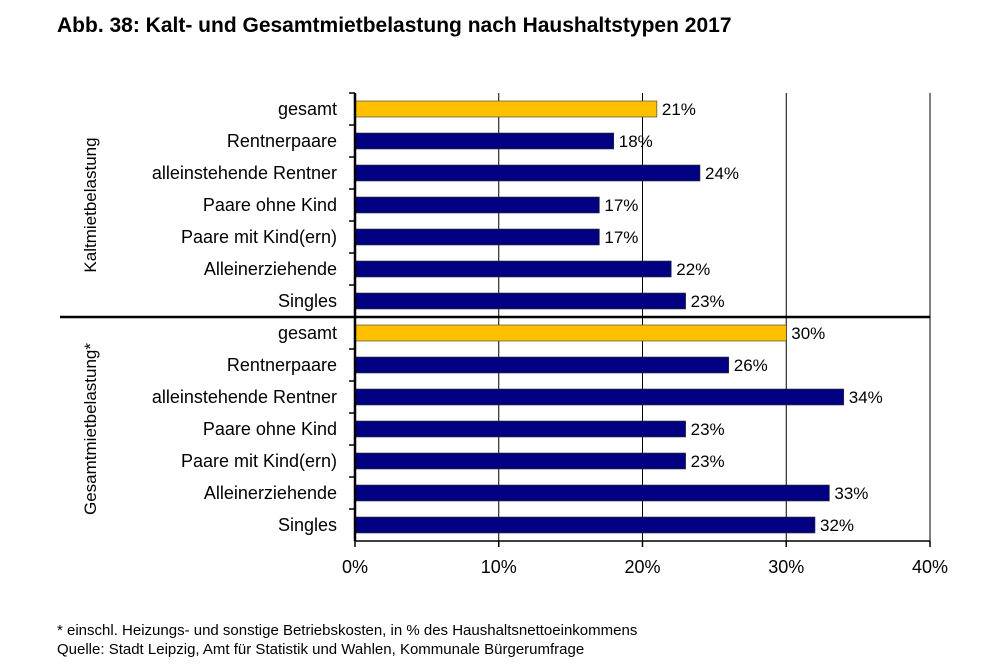 This screenshot has width=1000, height=667. Describe the element at coordinates (808, 333) in the screenshot. I see `data-label: 30%` at that location.